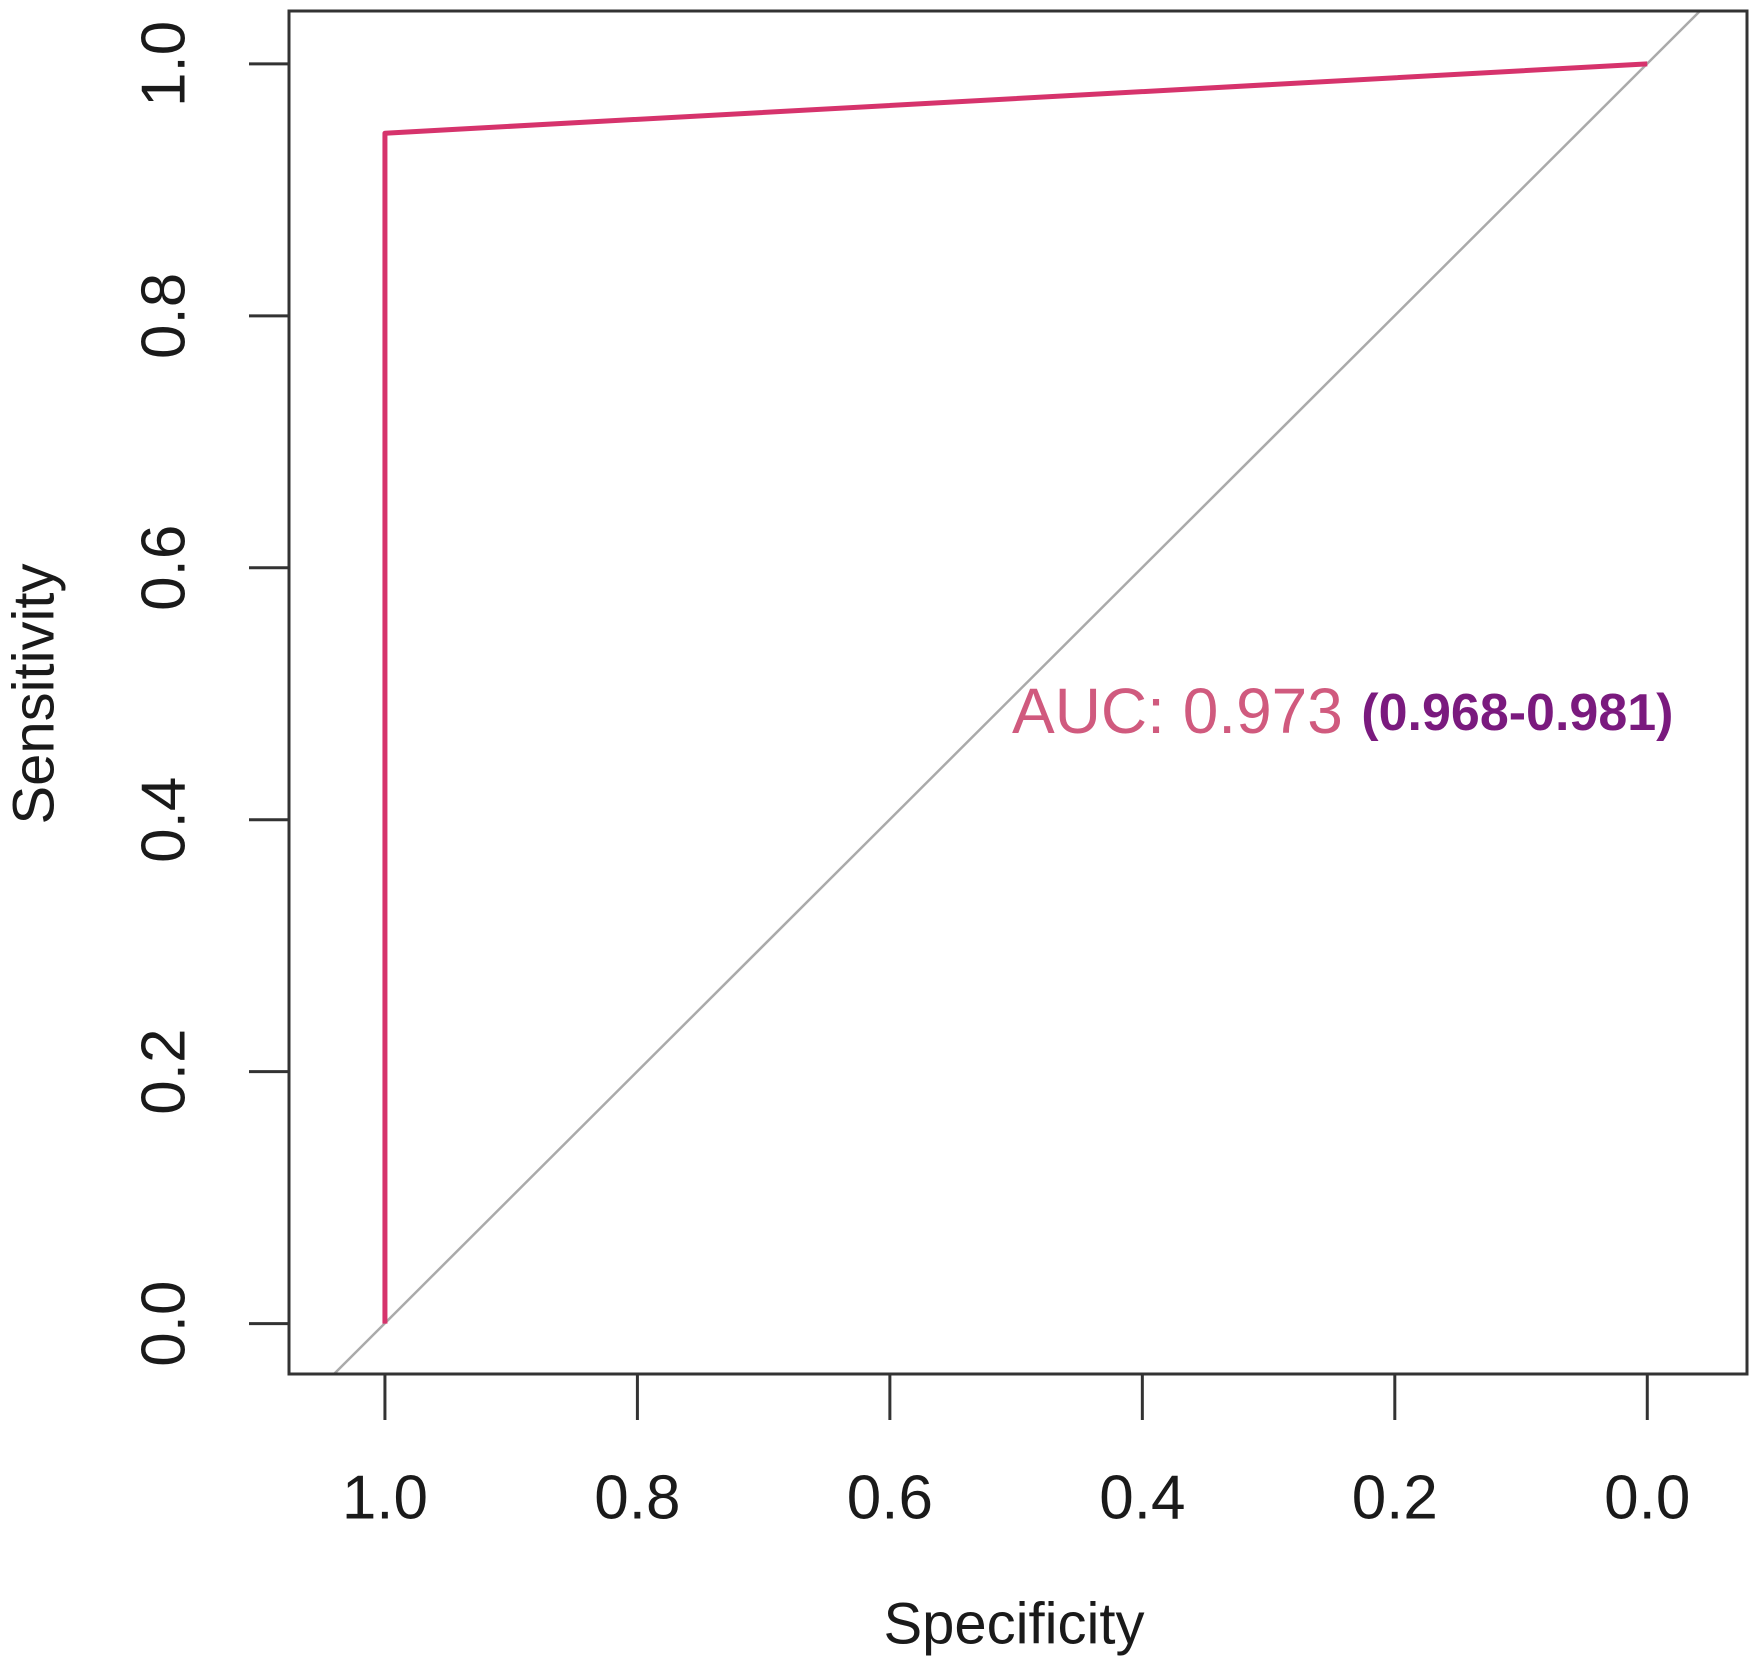  What do you see at coordinates (163, 820) in the screenshot?
I see `y-tick-label: 0.4` at bounding box center [163, 820].